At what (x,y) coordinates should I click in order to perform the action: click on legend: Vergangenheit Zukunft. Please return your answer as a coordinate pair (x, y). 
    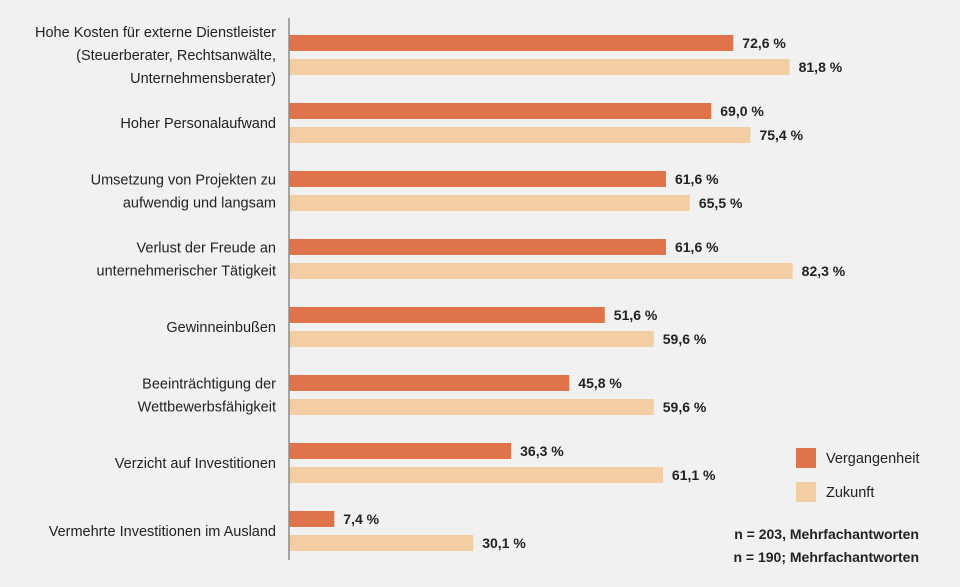
    Looking at the image, I should click on (858, 475).